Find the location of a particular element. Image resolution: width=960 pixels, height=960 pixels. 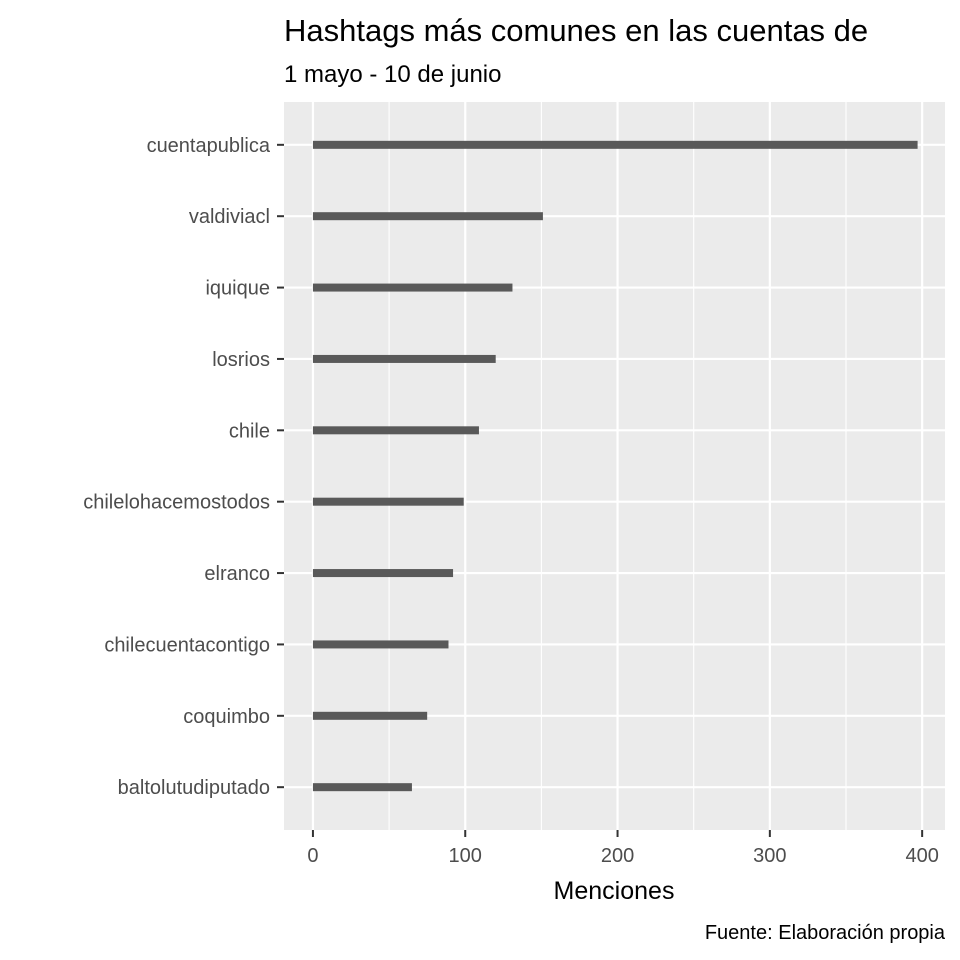

y-tick-label: valdiviacl is located at coordinates (229, 217).